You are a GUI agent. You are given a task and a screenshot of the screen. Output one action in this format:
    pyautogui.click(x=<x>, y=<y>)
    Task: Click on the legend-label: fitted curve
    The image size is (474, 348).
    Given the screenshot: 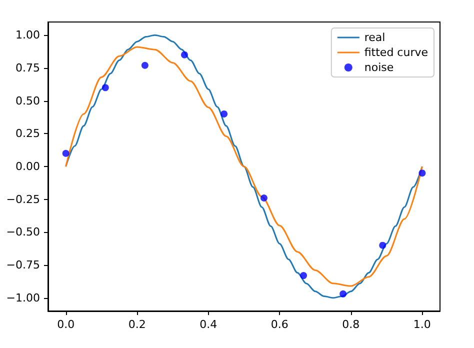 What is the action you would take?
    pyautogui.click(x=396, y=52)
    